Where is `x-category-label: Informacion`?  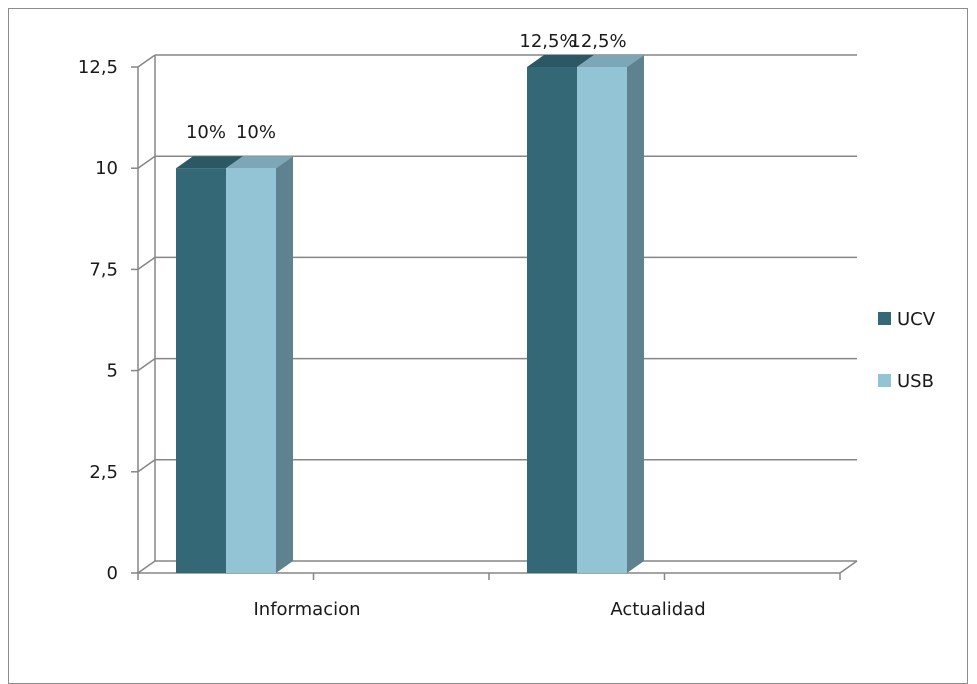
x-category-label: Informacion is located at coordinates (306, 609).